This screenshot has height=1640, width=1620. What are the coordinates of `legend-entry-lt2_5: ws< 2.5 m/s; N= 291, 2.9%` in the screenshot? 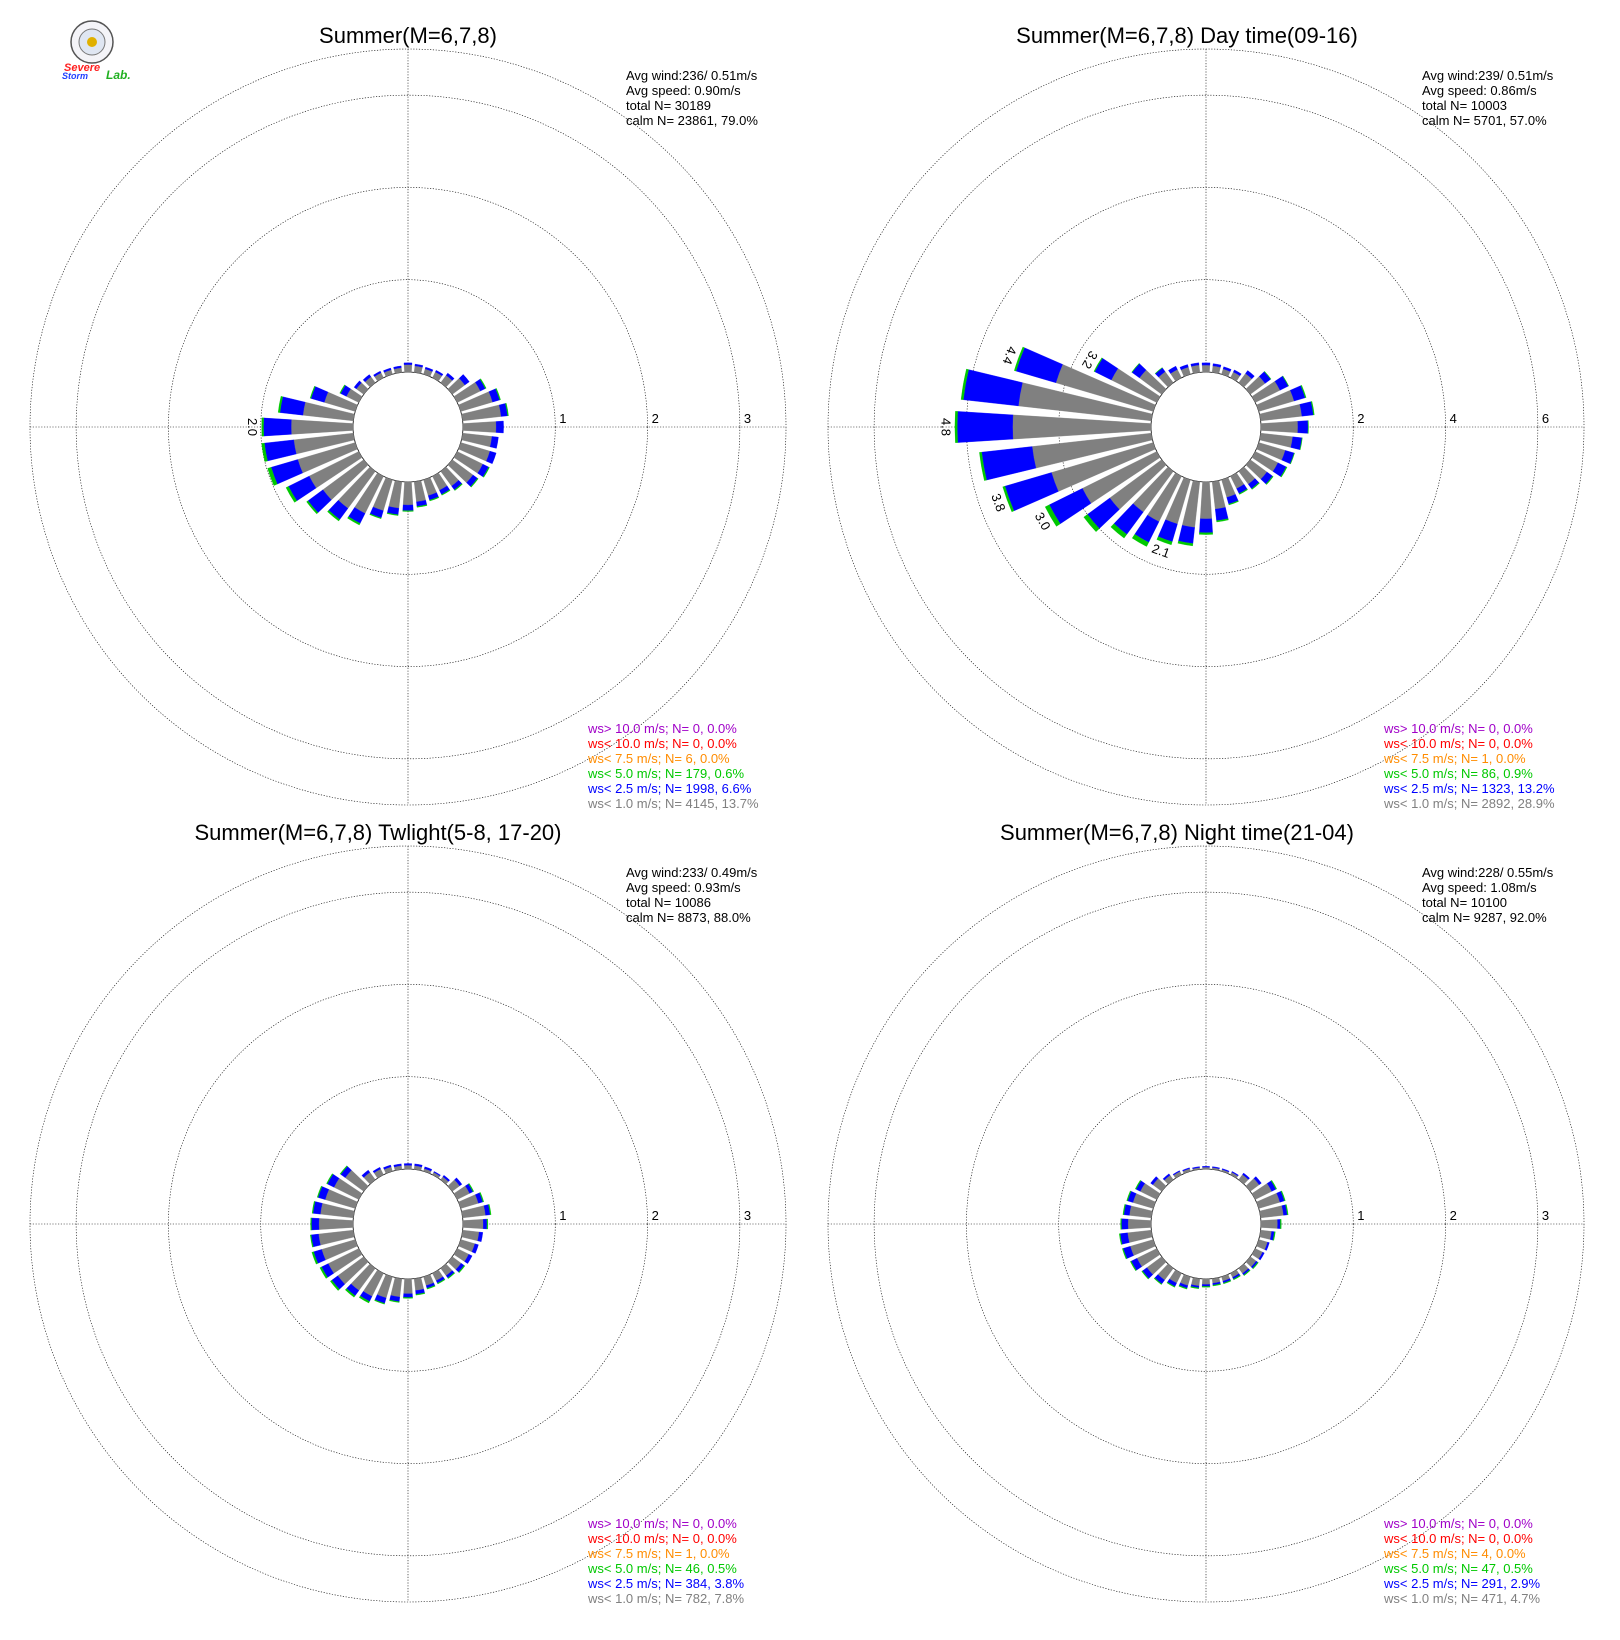 It's located at (1462, 1583).